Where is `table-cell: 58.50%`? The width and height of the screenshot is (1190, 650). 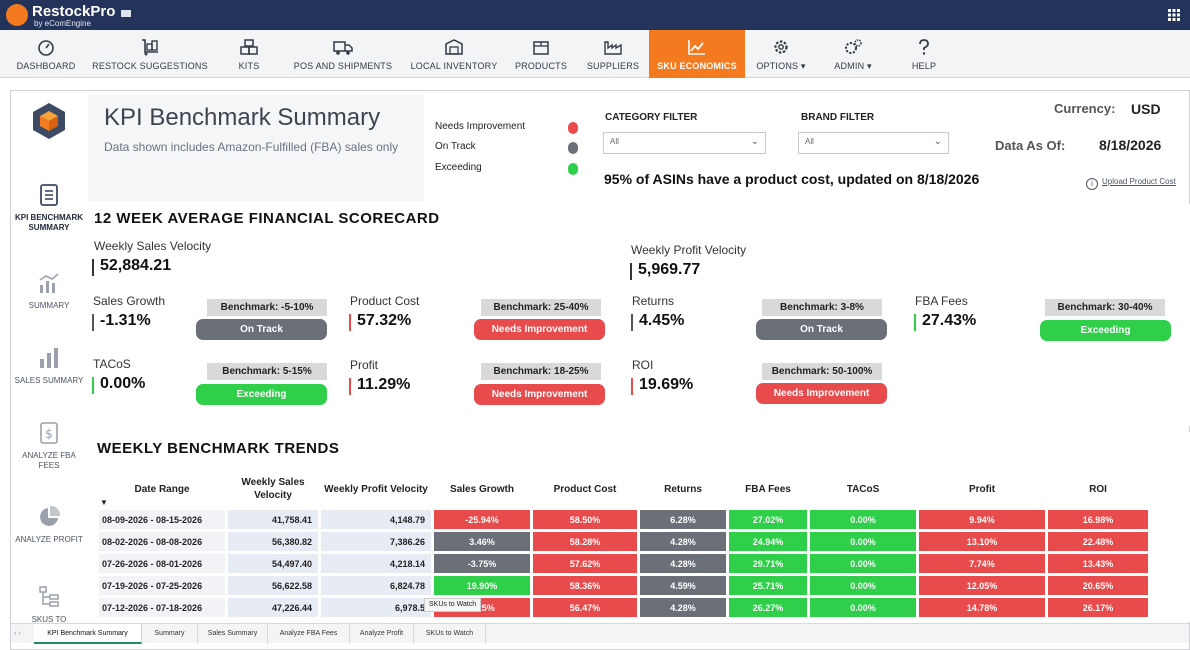
table-cell: 58.50% is located at coordinates (585, 519).